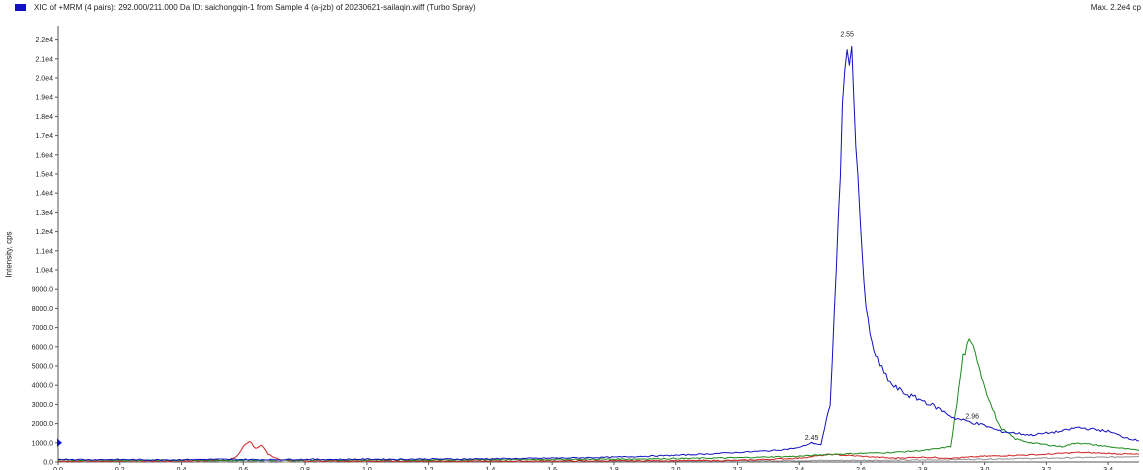 The height and width of the screenshot is (470, 1143). Describe the element at coordinates (43, 367) in the screenshot. I see `y-tick-label: 5000.0` at that location.